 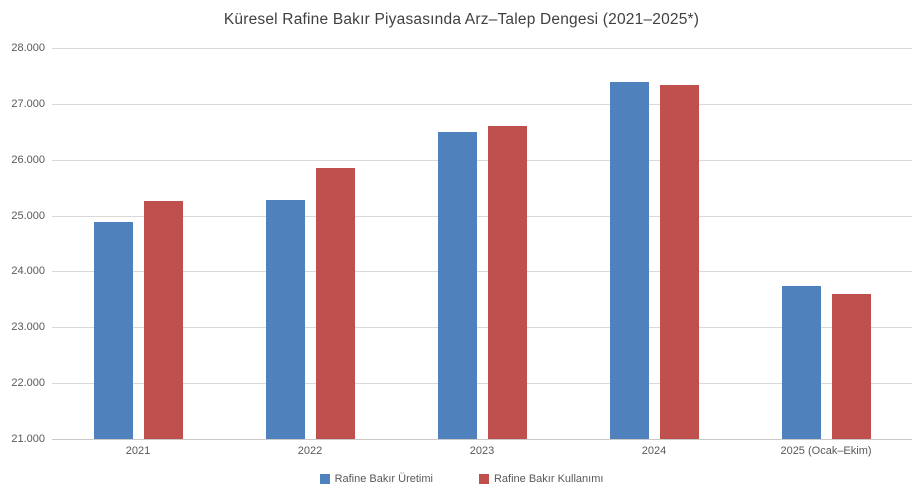 I want to click on bar-kullanim-2024, so click(x=679, y=262).